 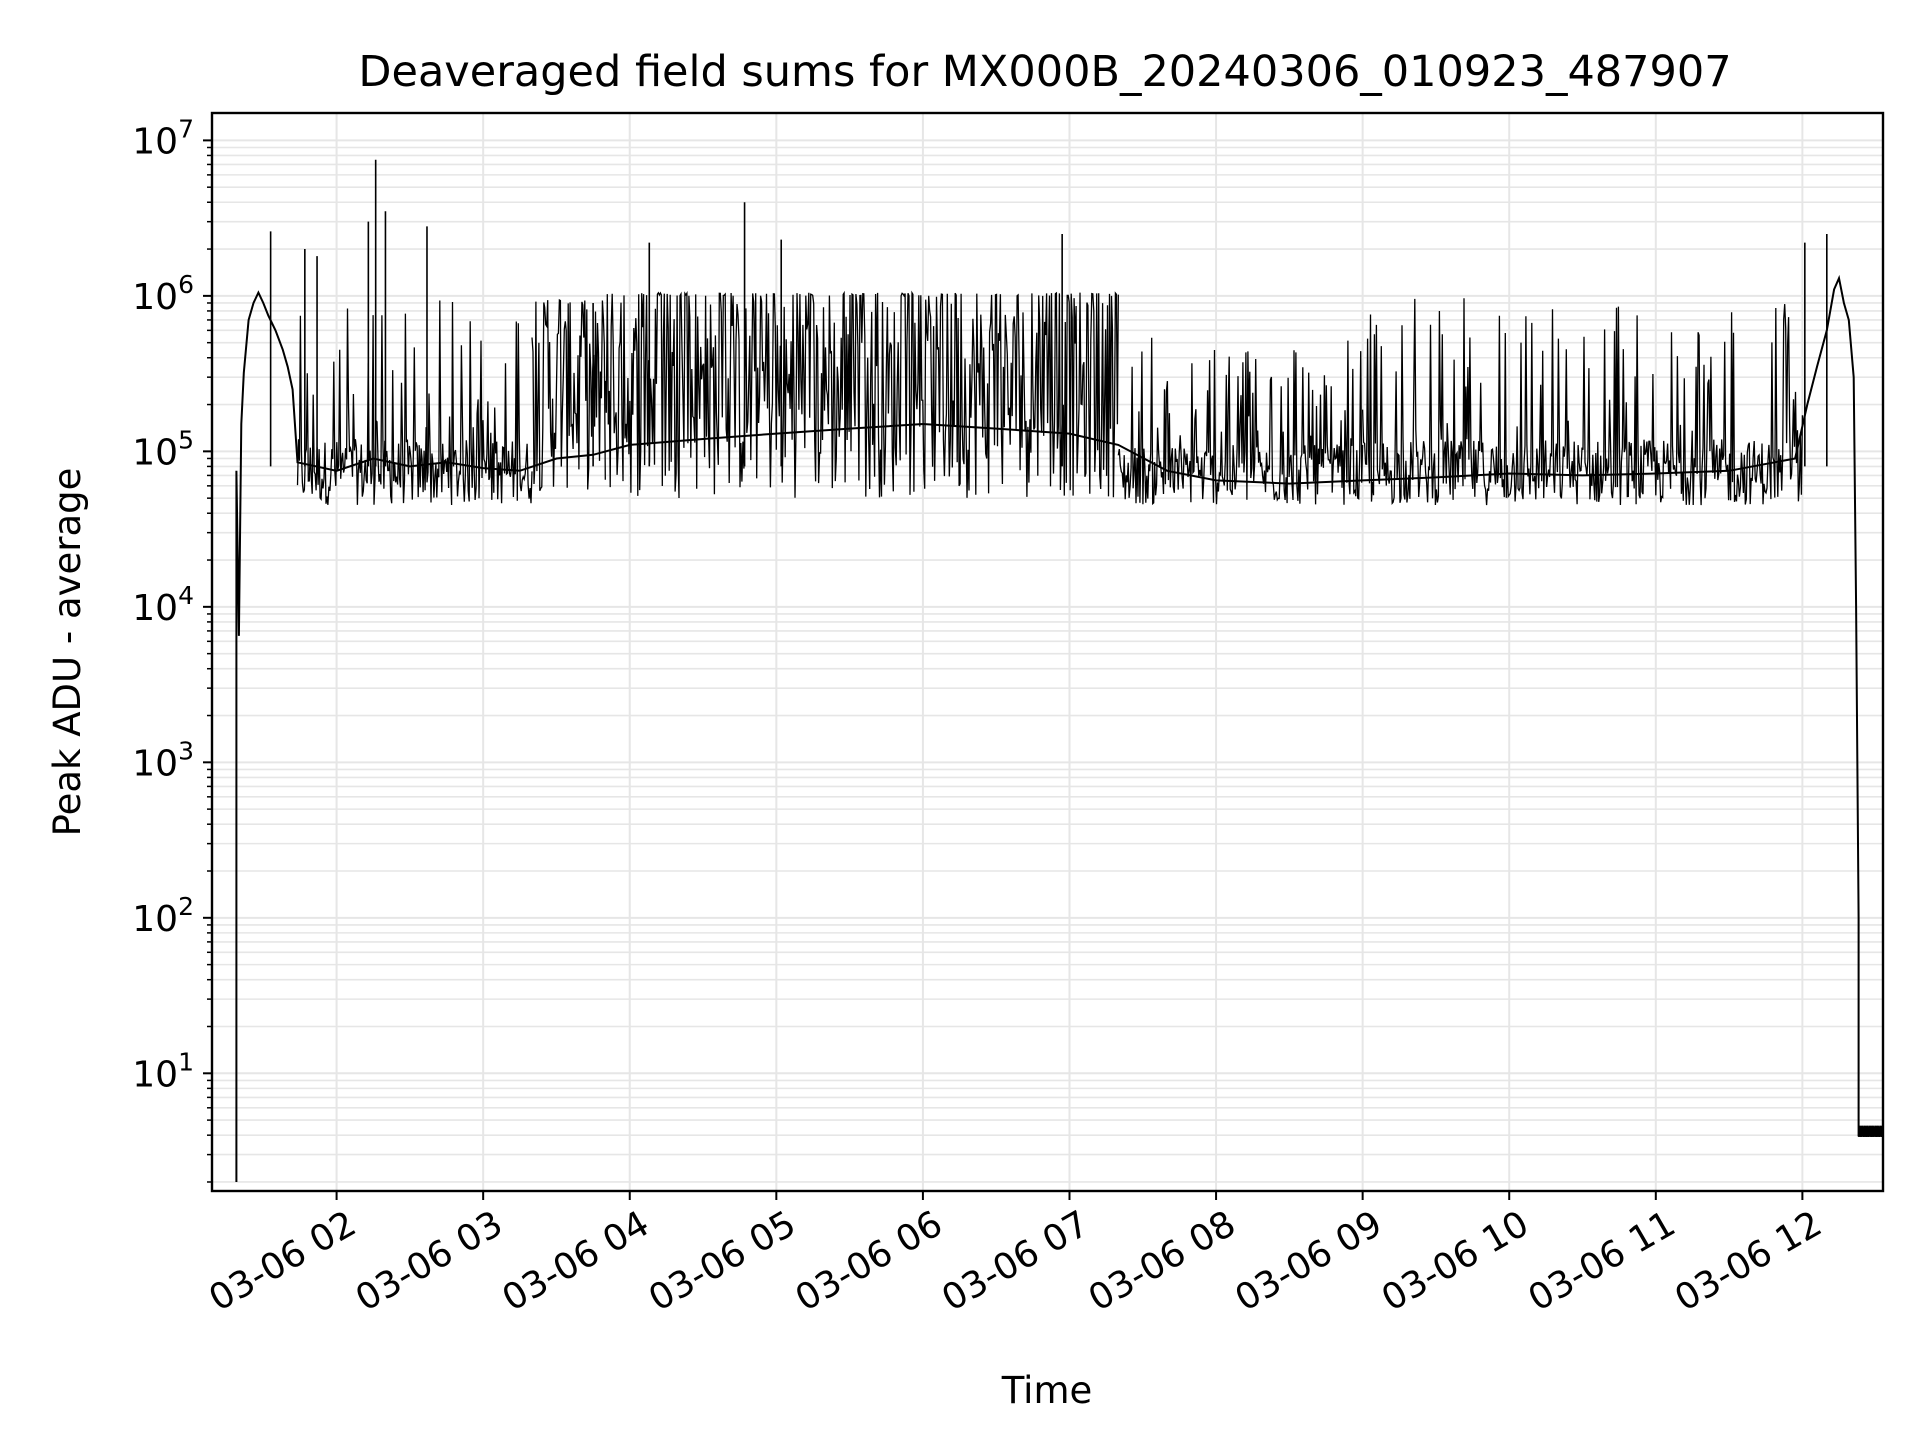 What do you see at coordinates (163, 760) in the screenshot?
I see `y-tick-label: 10³` at bounding box center [163, 760].